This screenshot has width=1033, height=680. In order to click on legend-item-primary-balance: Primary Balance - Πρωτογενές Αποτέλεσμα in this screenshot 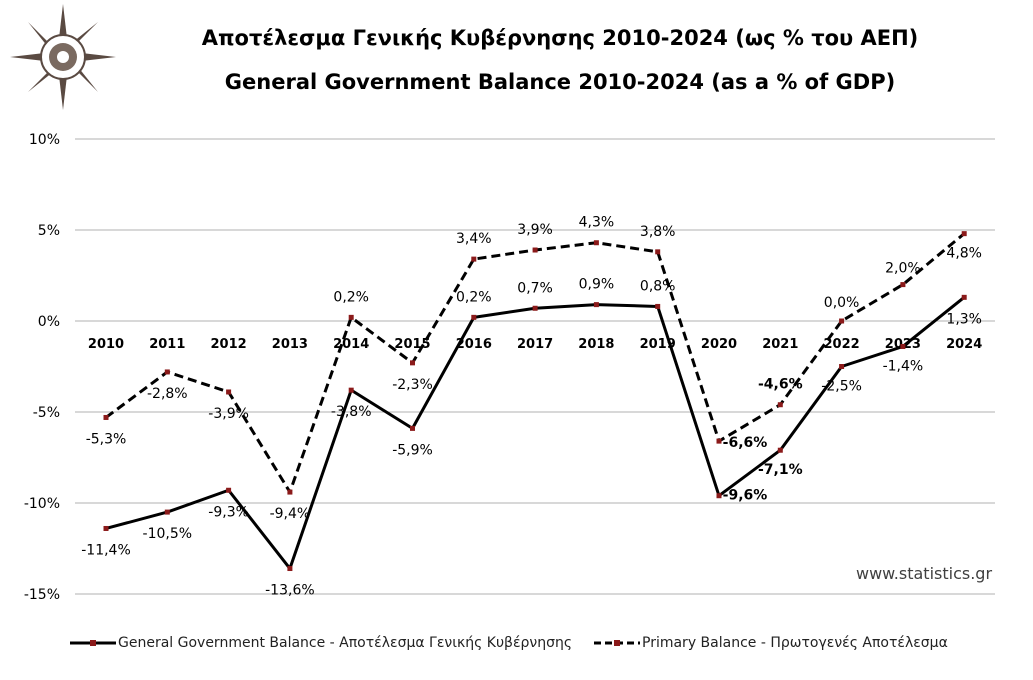, I will do `click(771, 643)`.